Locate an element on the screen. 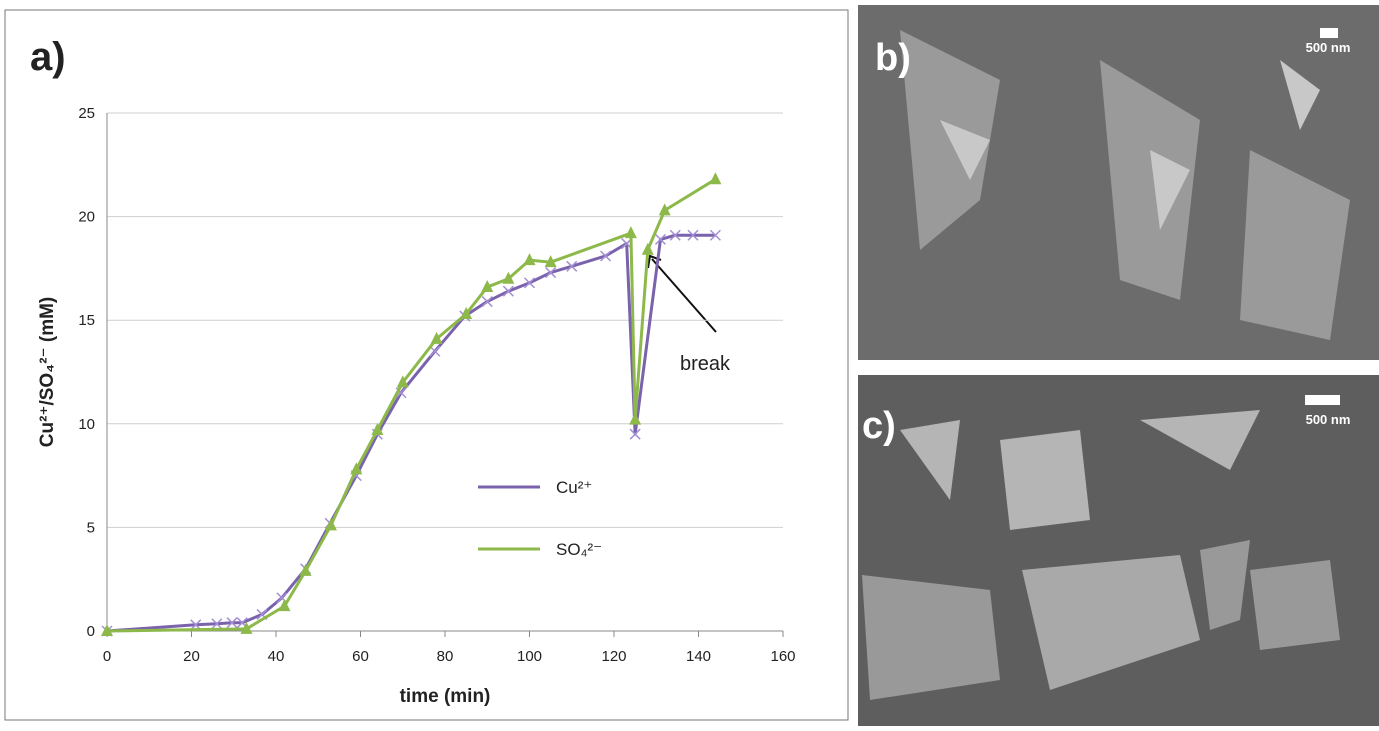  x-tick-label: 160 is located at coordinates (782, 656).